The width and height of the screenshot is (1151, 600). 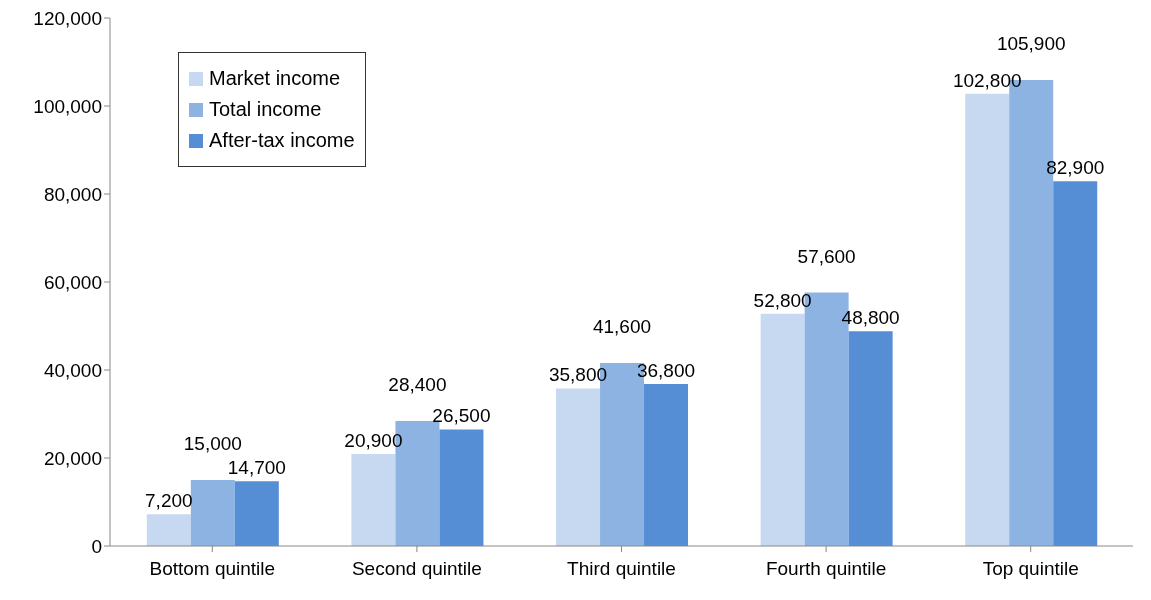 What do you see at coordinates (1075, 168) in the screenshot?
I see `data-label: 82,900` at bounding box center [1075, 168].